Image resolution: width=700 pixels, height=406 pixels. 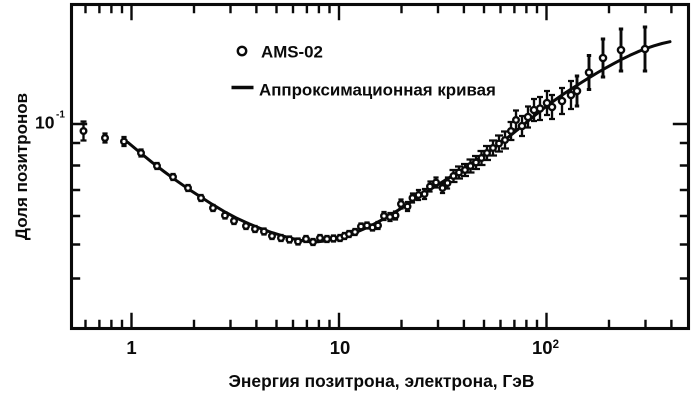 What do you see at coordinates (21, 166) in the screenshot?
I see `svg-text: Доля позитронов` at bounding box center [21, 166].